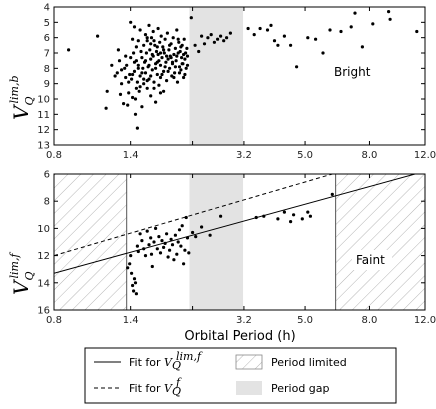 This screenshot has width=436, height=409. I want to click on x-tick-label-0: 0.8, so click(54, 320).